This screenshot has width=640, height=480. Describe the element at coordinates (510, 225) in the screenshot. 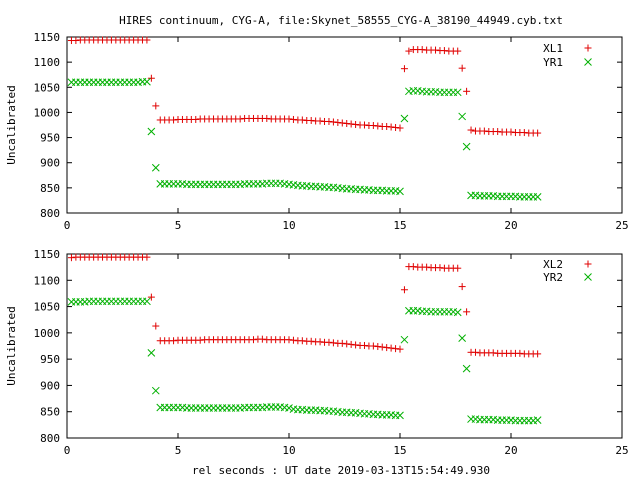

I see `top-x-tick-label: 20` at that location.